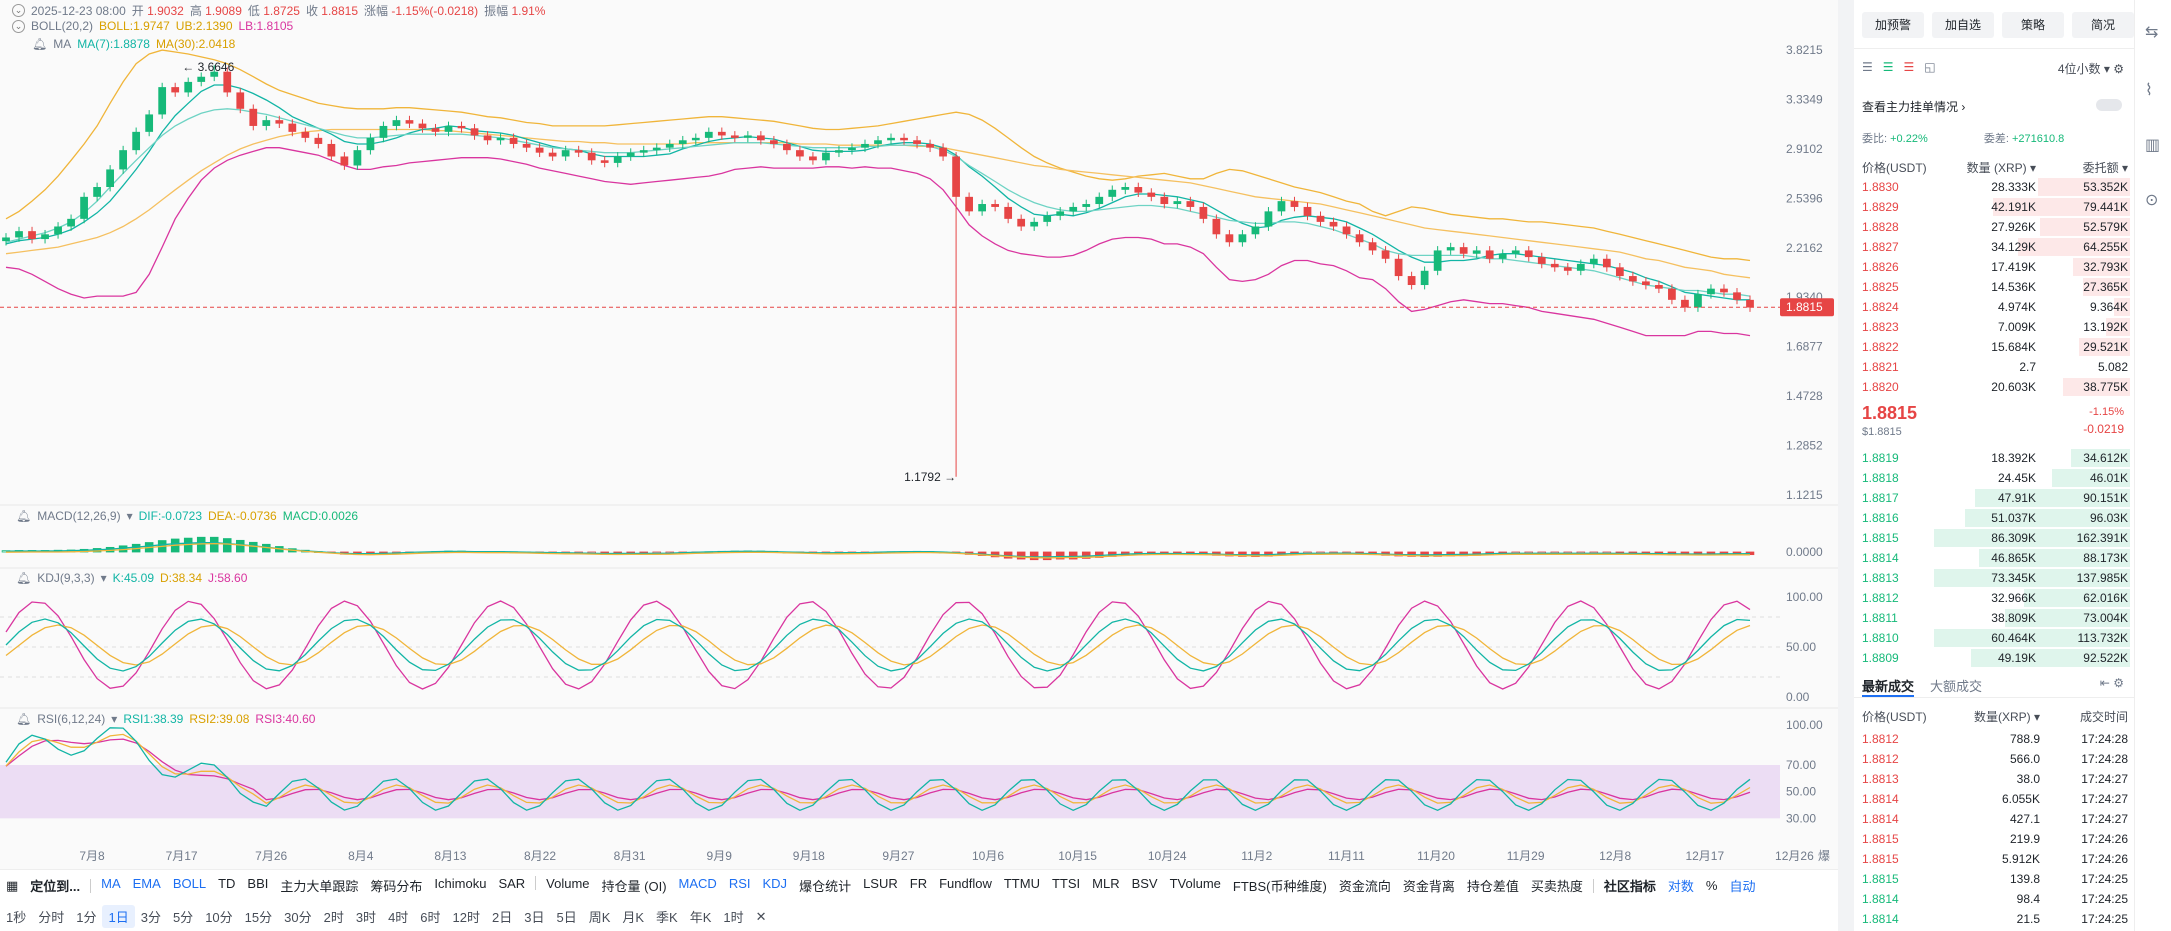 The width and height of the screenshot is (2171, 931). I want to click on indicator-23: FTBS(币种维度), so click(1279, 886).